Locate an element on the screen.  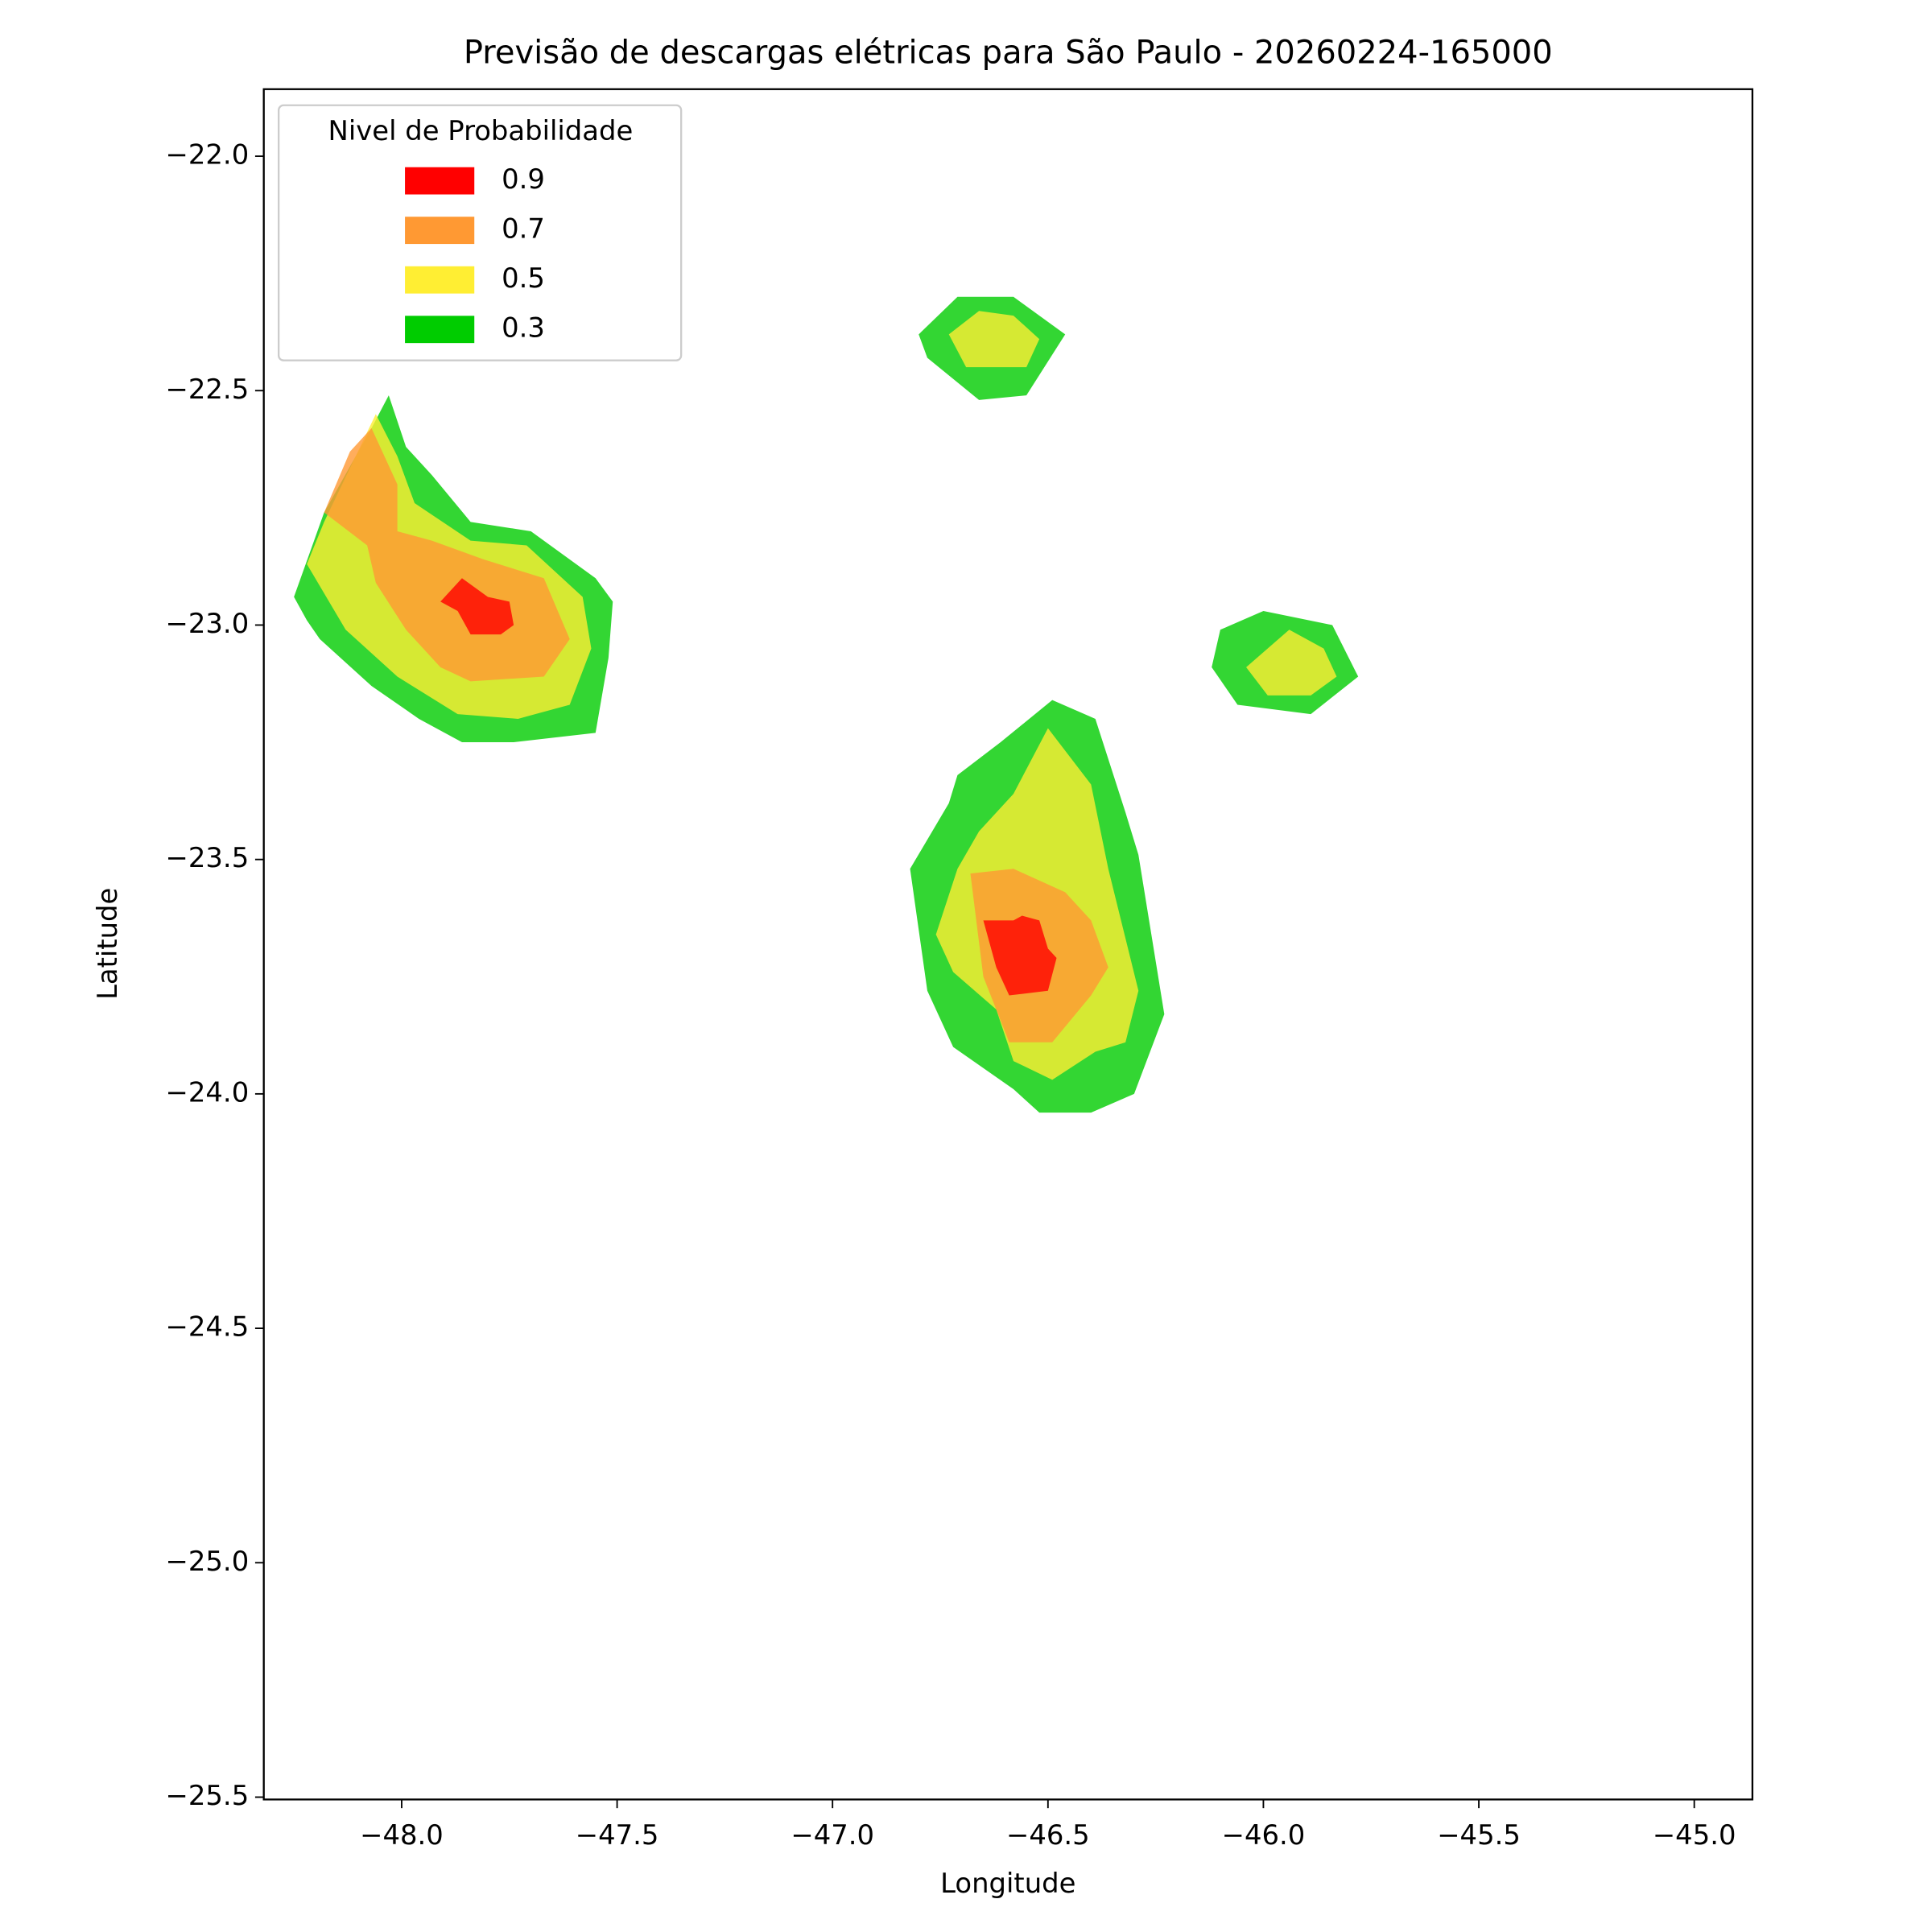
legend-title: Nivel de Probabilidade is located at coordinates (481, 131).